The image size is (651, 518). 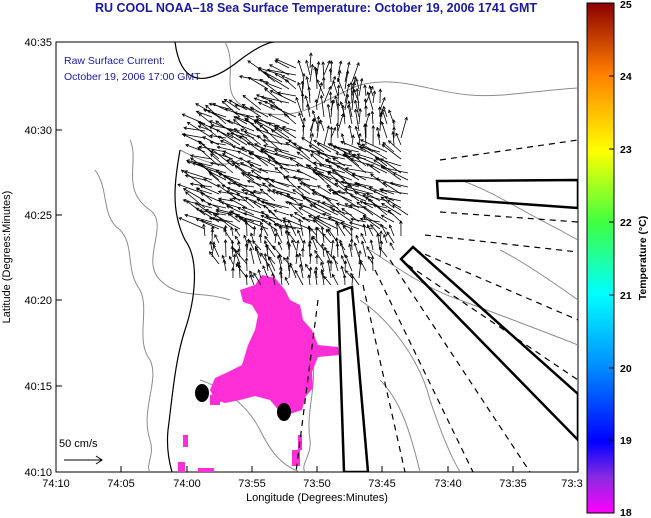 I want to click on y-tick-label: 40:10, so click(x=38, y=473).